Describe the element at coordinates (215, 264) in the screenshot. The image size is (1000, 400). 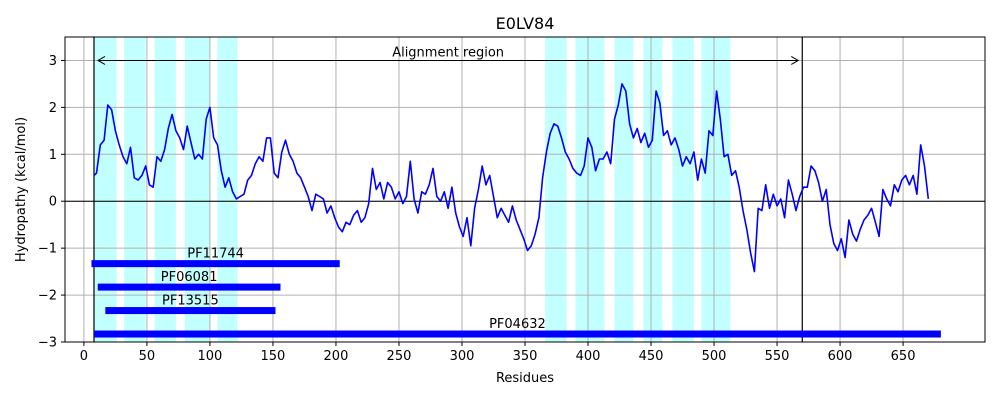
I see `domain-bar-PF11744` at that location.